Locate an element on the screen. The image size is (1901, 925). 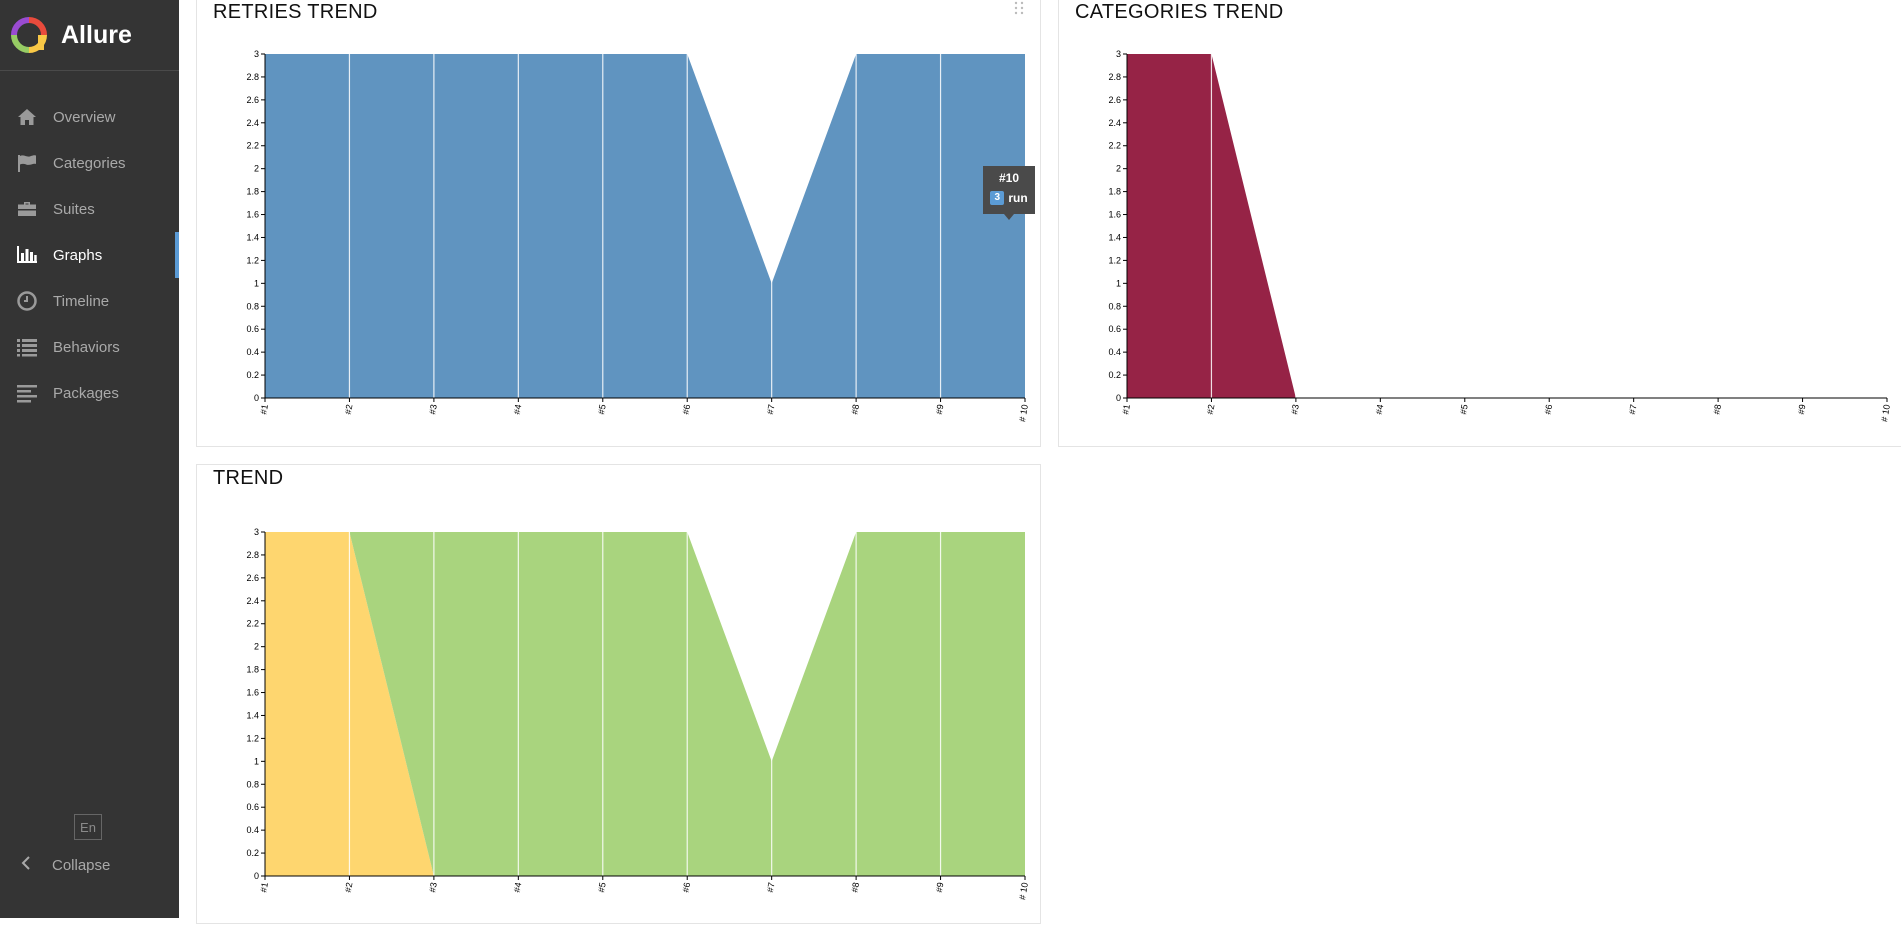
drag-handle-icon is located at coordinates (1019, 8).